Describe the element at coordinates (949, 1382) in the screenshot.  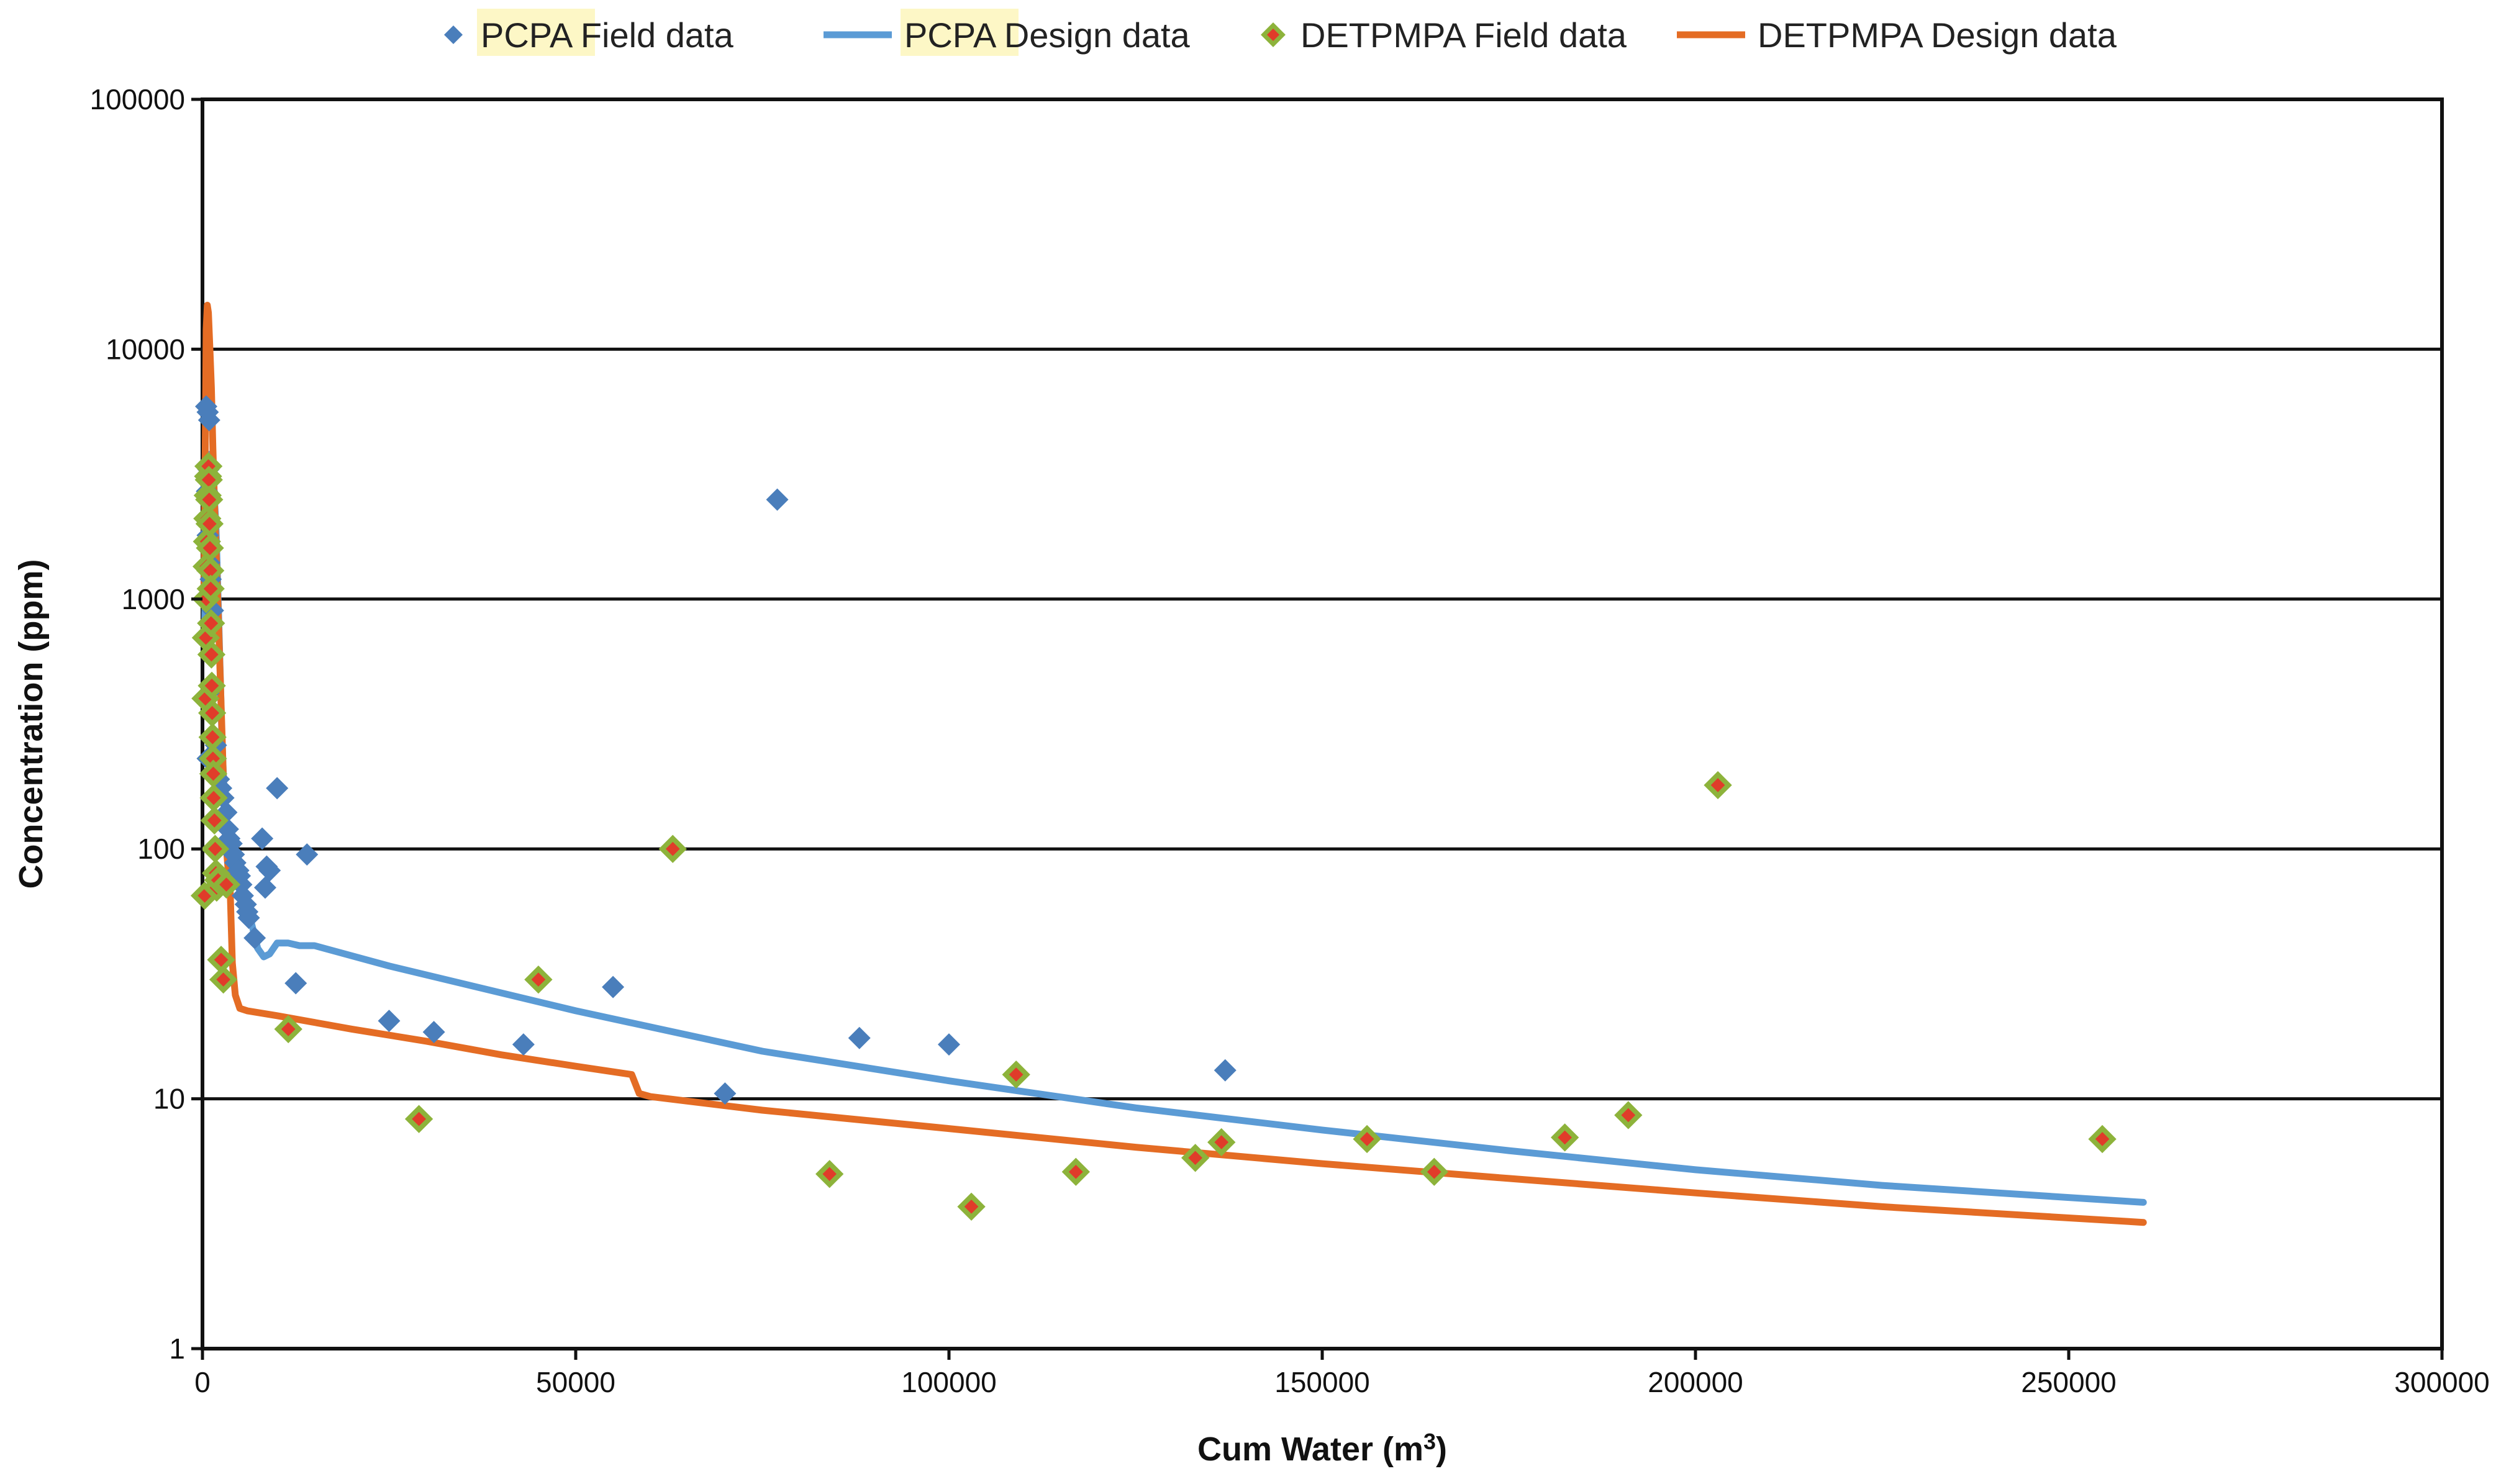
I see `x-tick-label: 100000` at that location.